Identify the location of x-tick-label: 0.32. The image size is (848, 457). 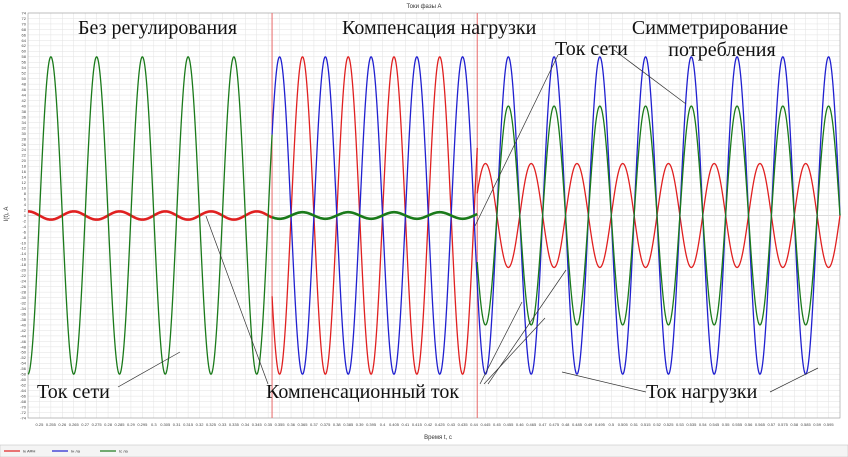
(200, 424).